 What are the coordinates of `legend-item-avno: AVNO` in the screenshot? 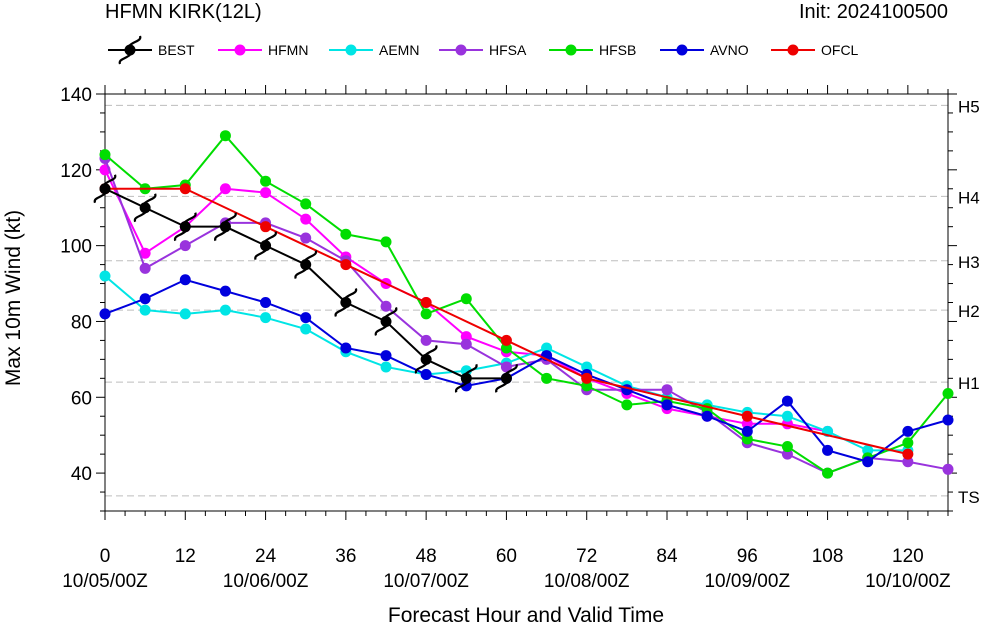 It's located at (704, 50).